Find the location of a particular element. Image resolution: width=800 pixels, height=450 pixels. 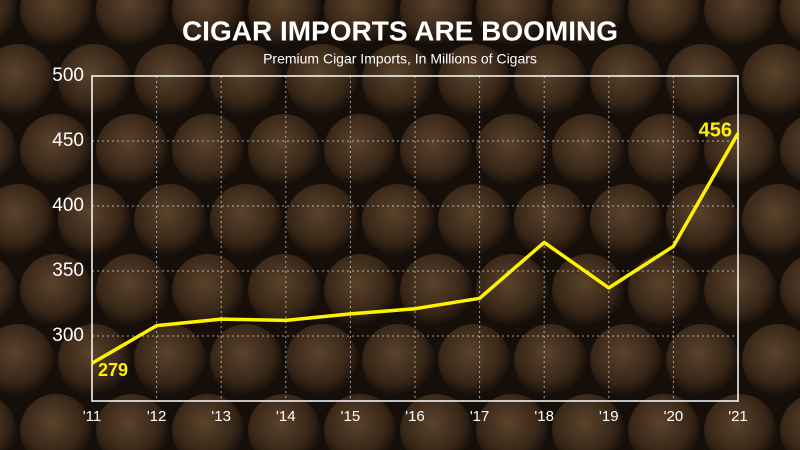

x-tick-label: '21 is located at coordinates (738, 416).